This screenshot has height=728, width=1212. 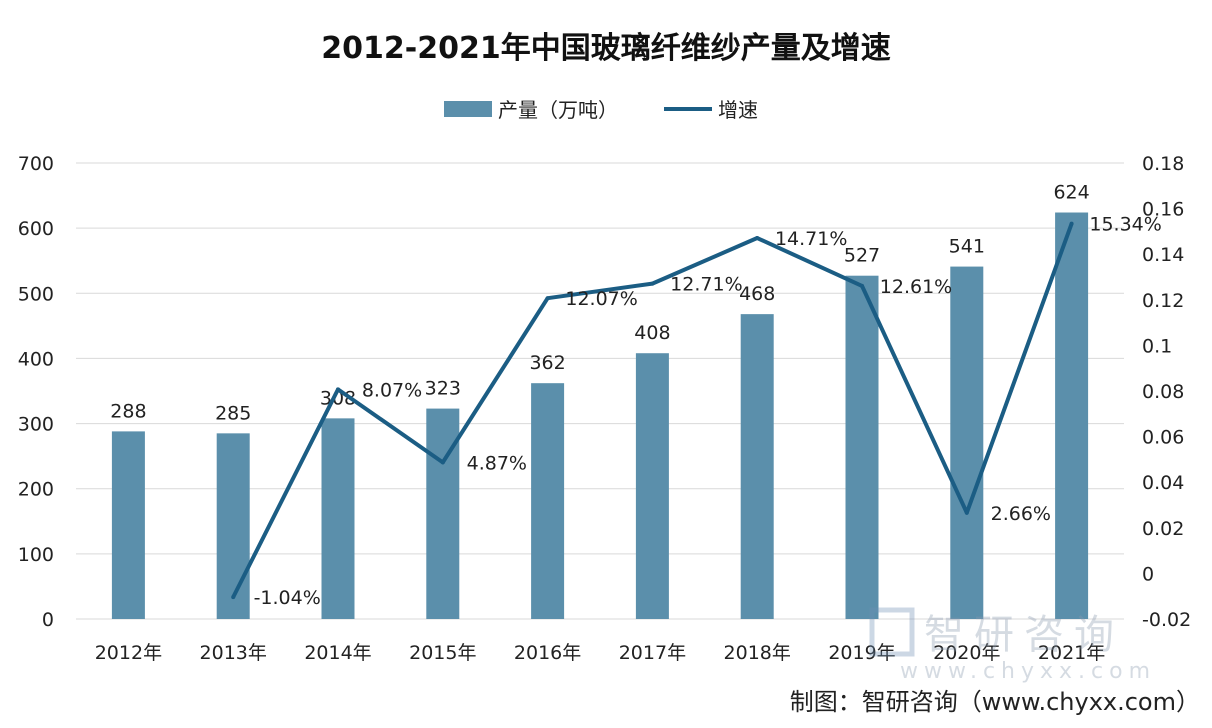 What do you see at coordinates (287, 598) in the screenshot?
I see `growth-value-label: -1.04%` at bounding box center [287, 598].